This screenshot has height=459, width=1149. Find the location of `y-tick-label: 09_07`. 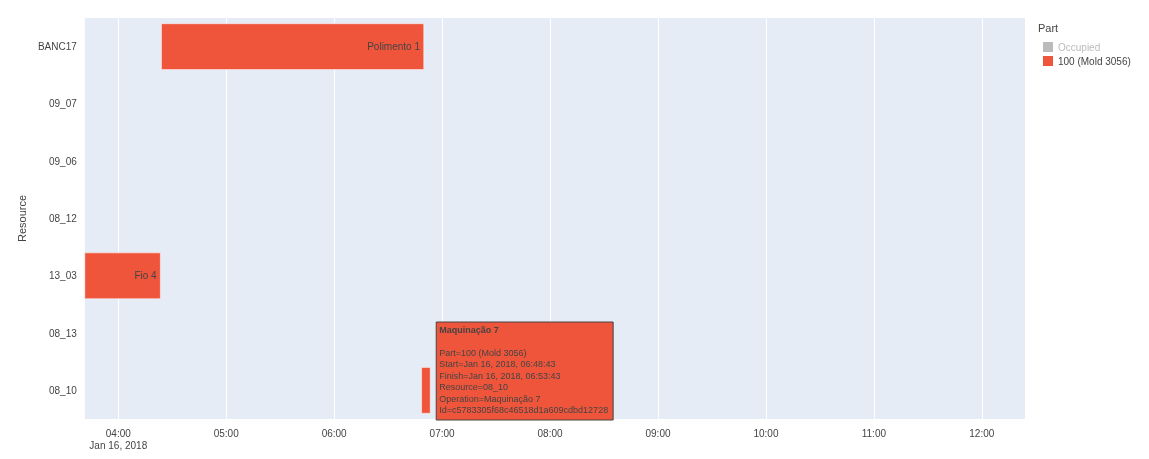

y-tick-label: 09_07 is located at coordinates (63, 104).